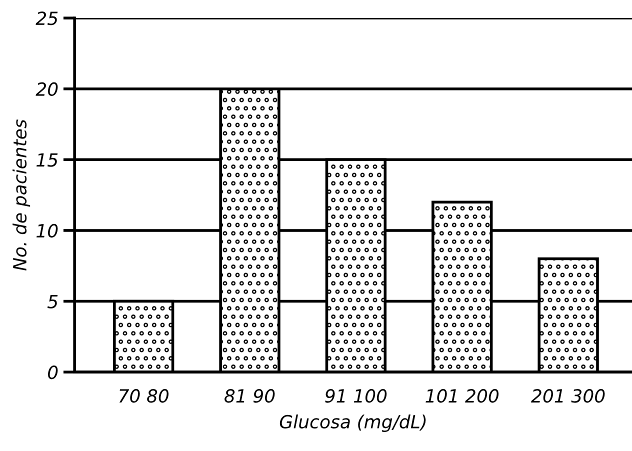  Describe the element at coordinates (249, 396) in the screenshot. I see `x-tick-label: 81 90` at that location.